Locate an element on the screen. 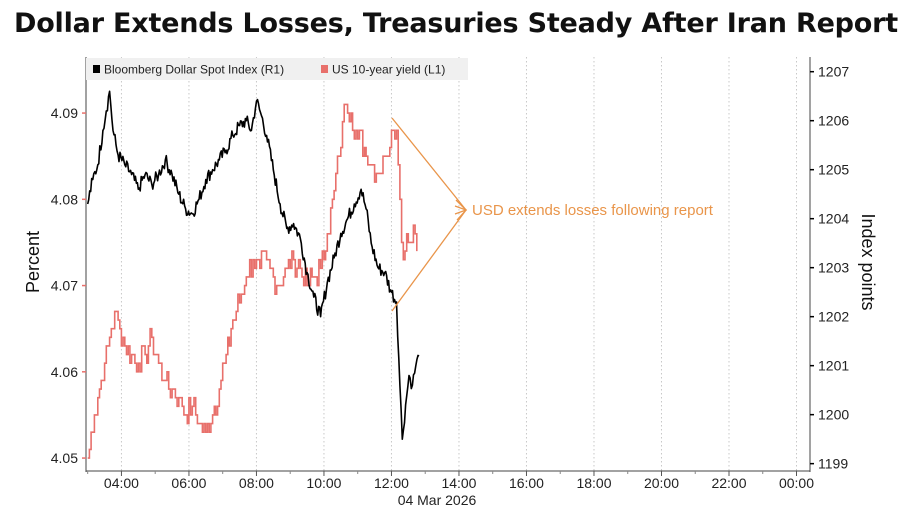 This screenshot has width=900, height=510. x-tick-label-1200: 12:00 is located at coordinates (391, 483).